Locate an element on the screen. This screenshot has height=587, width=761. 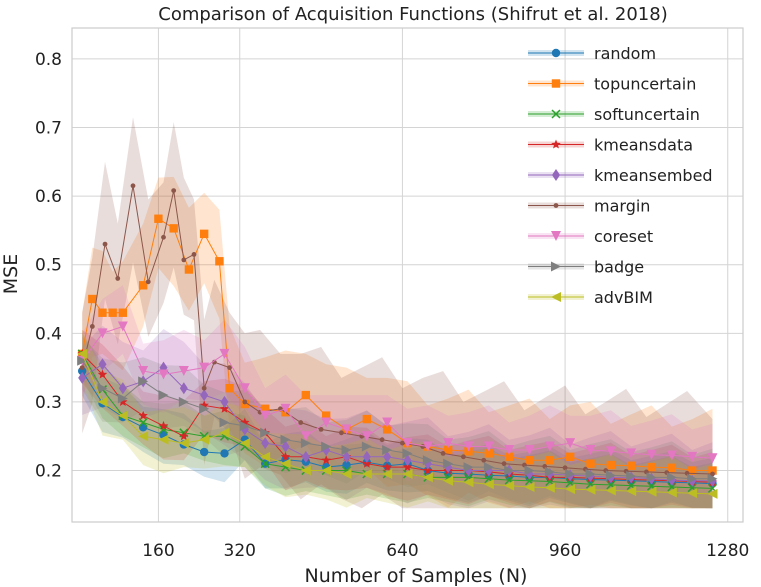
x-tick-label: 960 is located at coordinates (565, 551).